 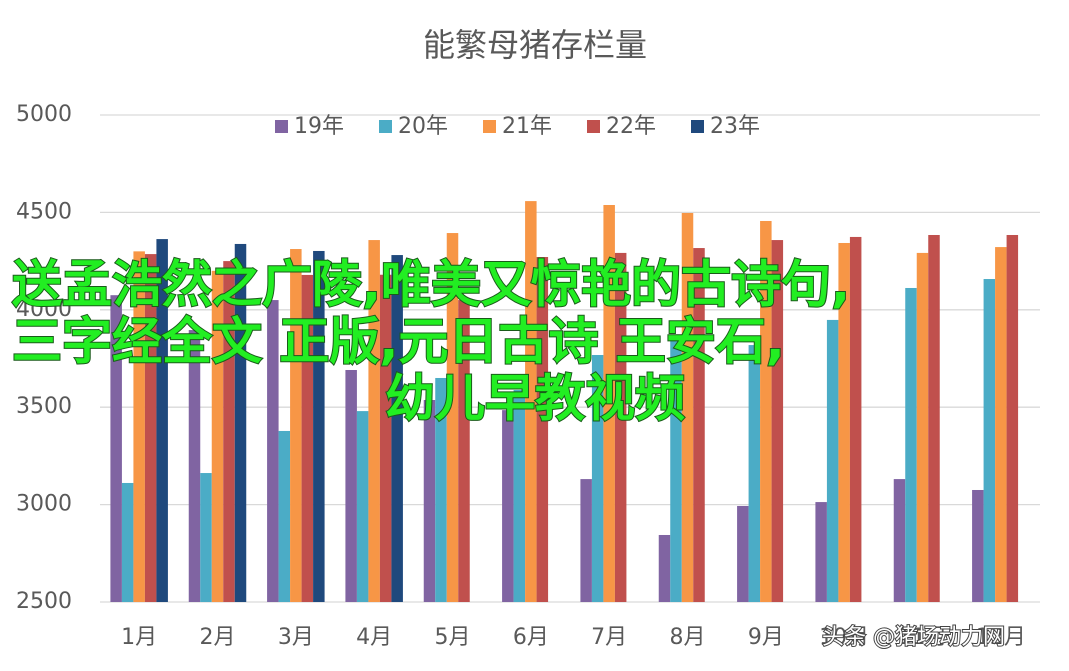 What do you see at coordinates (1001, 637) in the screenshot?
I see `x-tick-label: 12月` at bounding box center [1001, 637].